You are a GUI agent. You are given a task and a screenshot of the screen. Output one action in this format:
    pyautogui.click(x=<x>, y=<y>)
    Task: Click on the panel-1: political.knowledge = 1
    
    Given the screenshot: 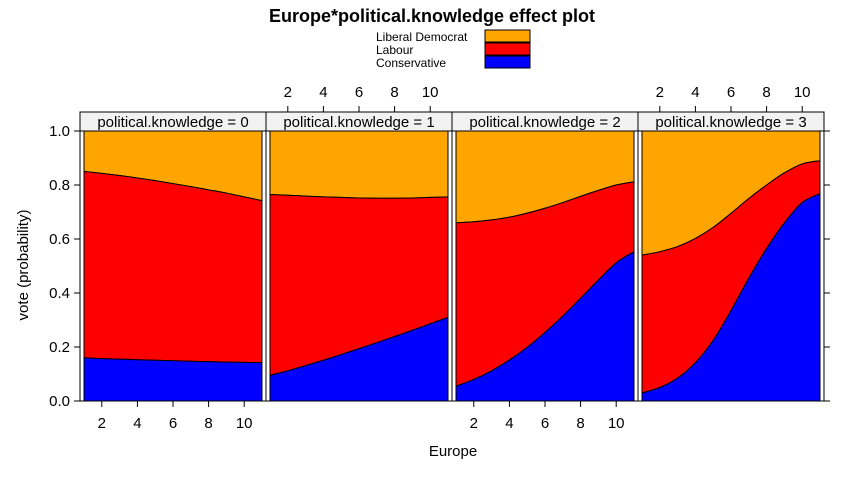 What is the action you would take?
    pyautogui.click(x=359, y=256)
    